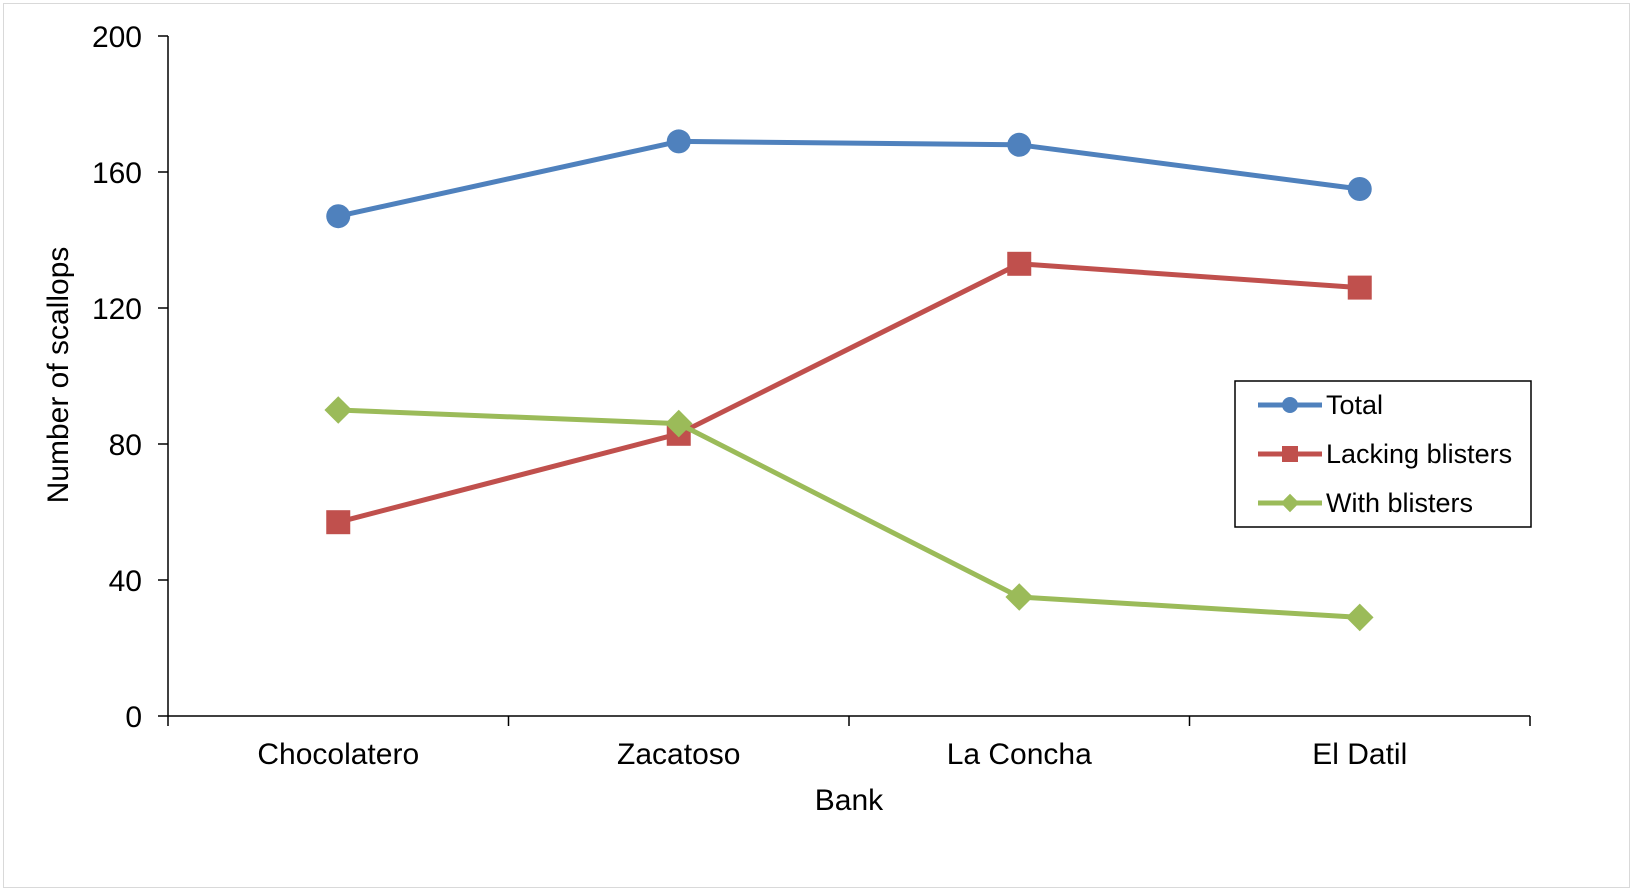  Describe the element at coordinates (1419, 454) in the screenshot. I see `legend-label: Lacking blisters` at that location.